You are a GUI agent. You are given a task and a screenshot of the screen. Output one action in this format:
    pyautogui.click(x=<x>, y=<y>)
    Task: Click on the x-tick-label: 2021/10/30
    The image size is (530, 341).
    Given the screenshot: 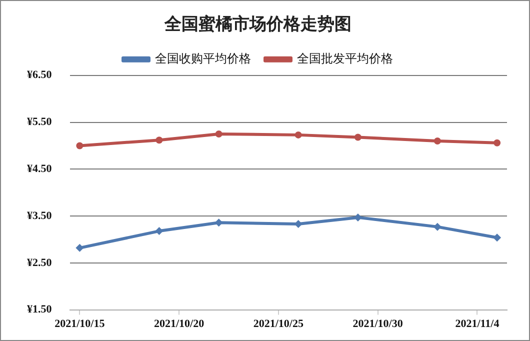 What is the action you would take?
    pyautogui.click(x=378, y=324)
    